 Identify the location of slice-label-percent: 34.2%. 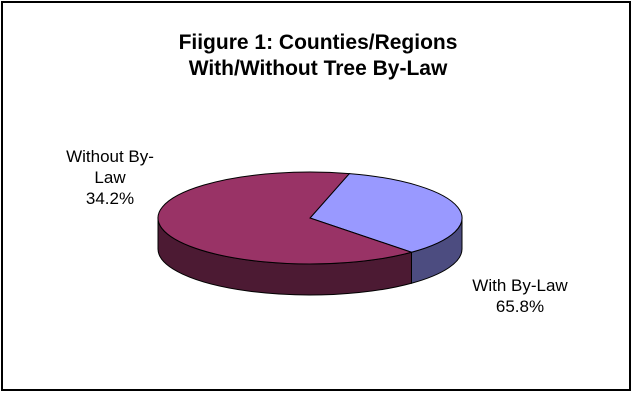
(110, 198).